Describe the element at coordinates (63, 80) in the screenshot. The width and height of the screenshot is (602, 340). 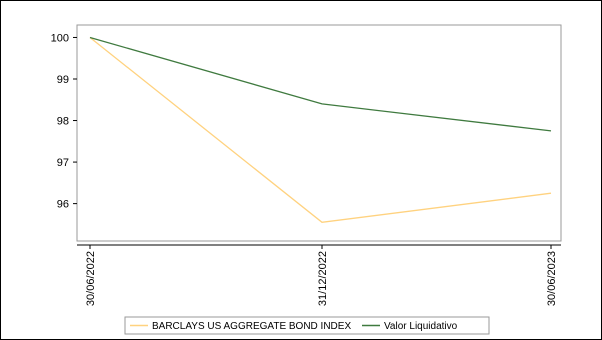
I see `y-tick-label: 99` at that location.